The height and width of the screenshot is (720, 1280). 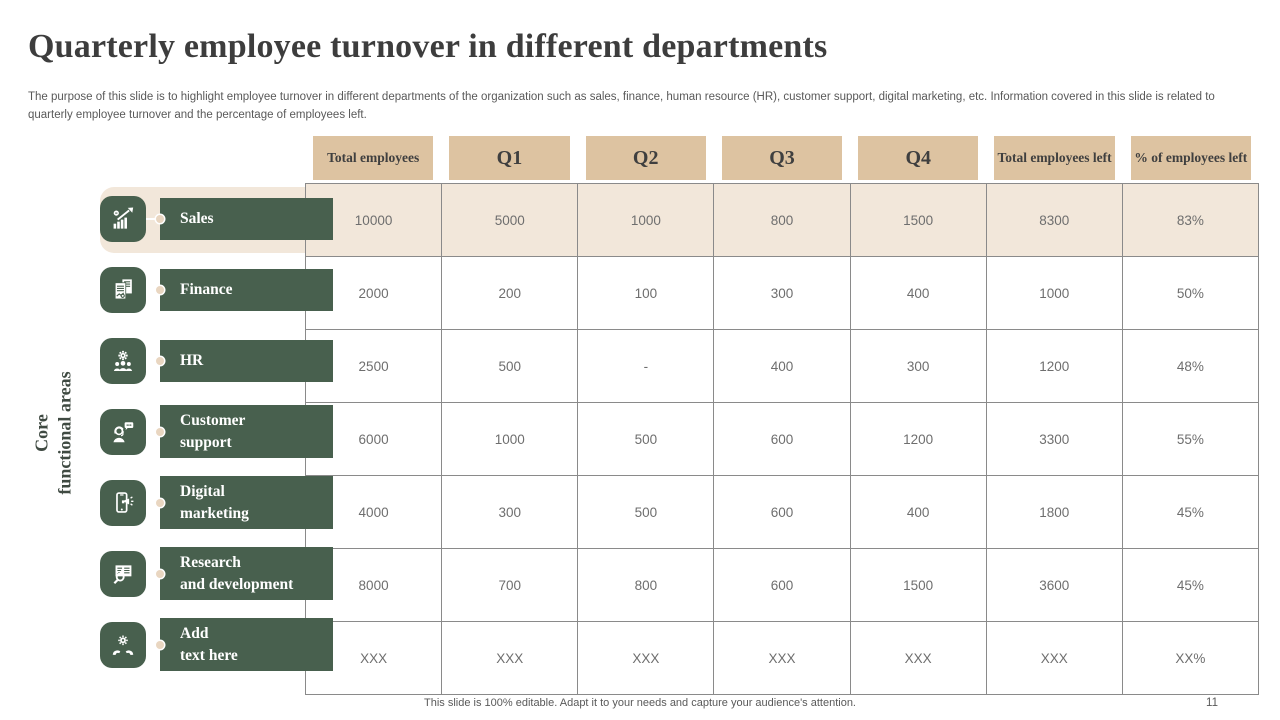 What do you see at coordinates (246, 502) in the screenshot?
I see `department-label: Digital marketing` at bounding box center [246, 502].